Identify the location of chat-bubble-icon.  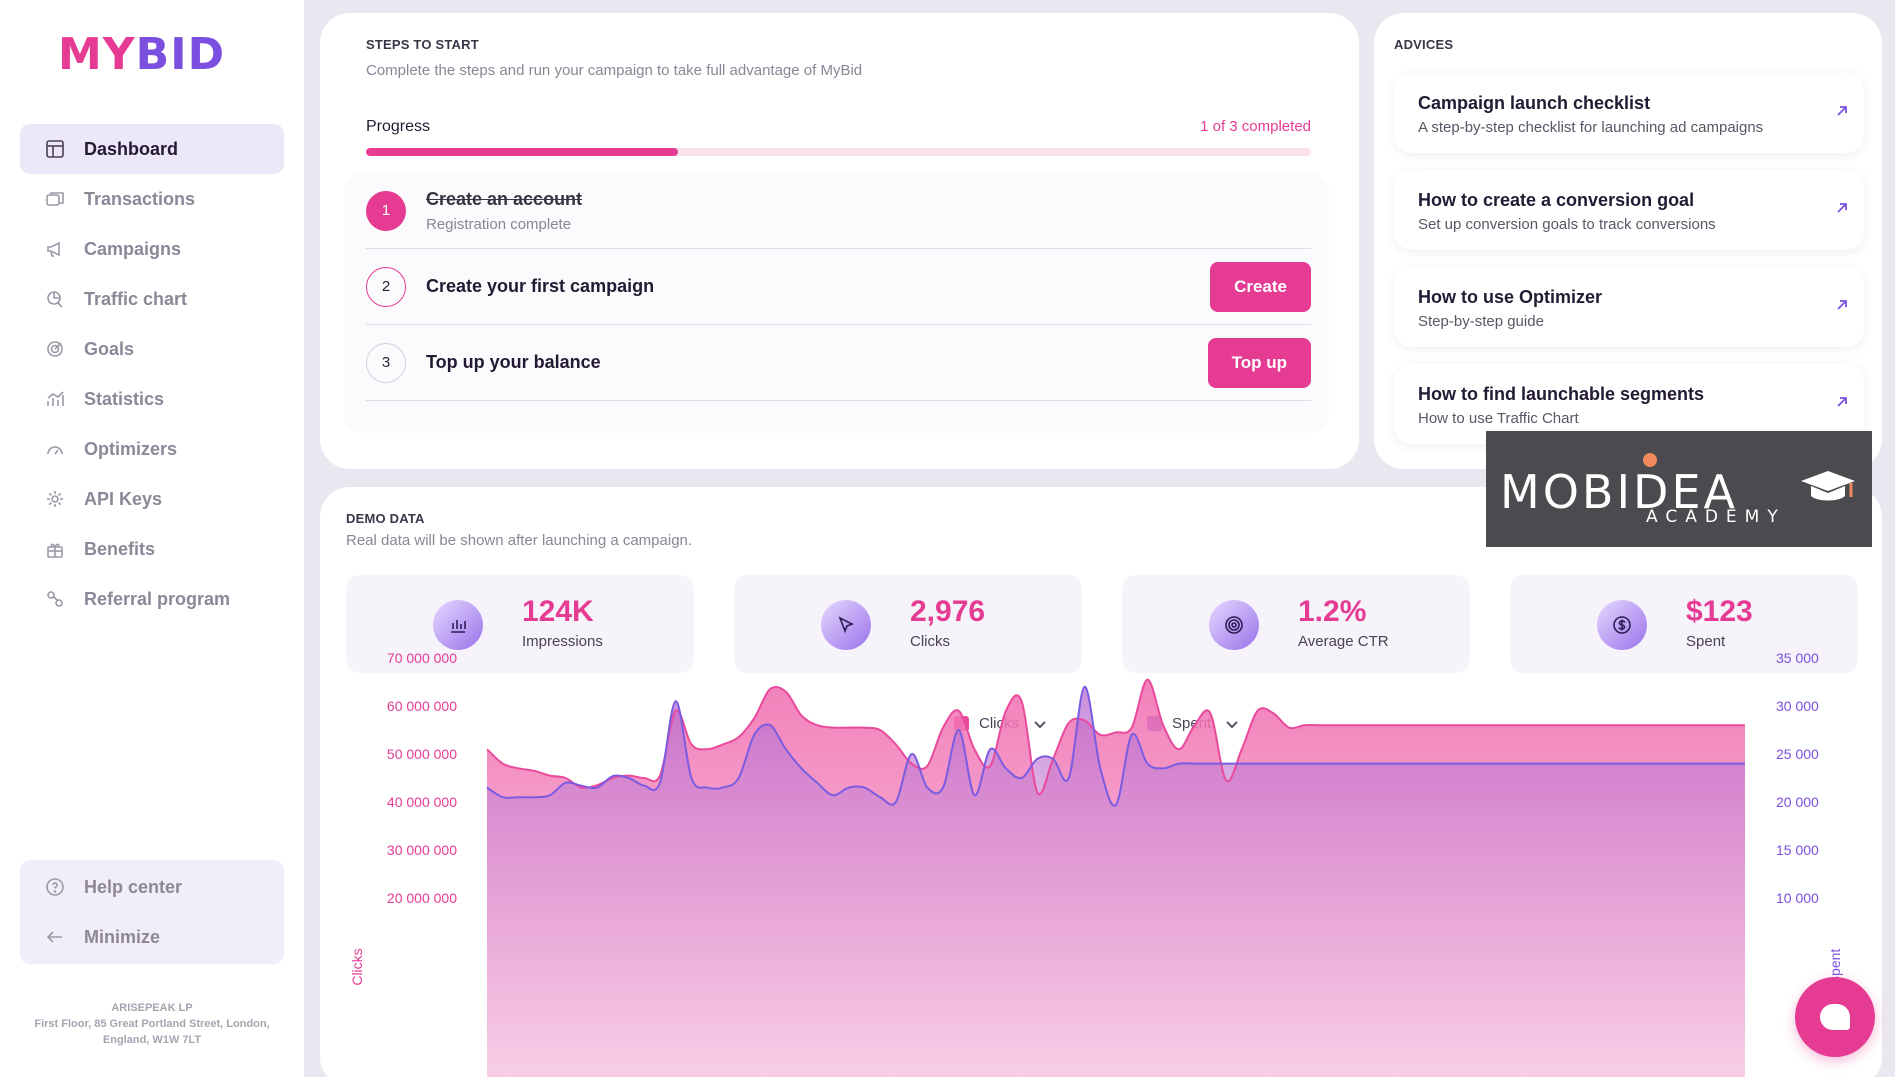
(1835, 1017).